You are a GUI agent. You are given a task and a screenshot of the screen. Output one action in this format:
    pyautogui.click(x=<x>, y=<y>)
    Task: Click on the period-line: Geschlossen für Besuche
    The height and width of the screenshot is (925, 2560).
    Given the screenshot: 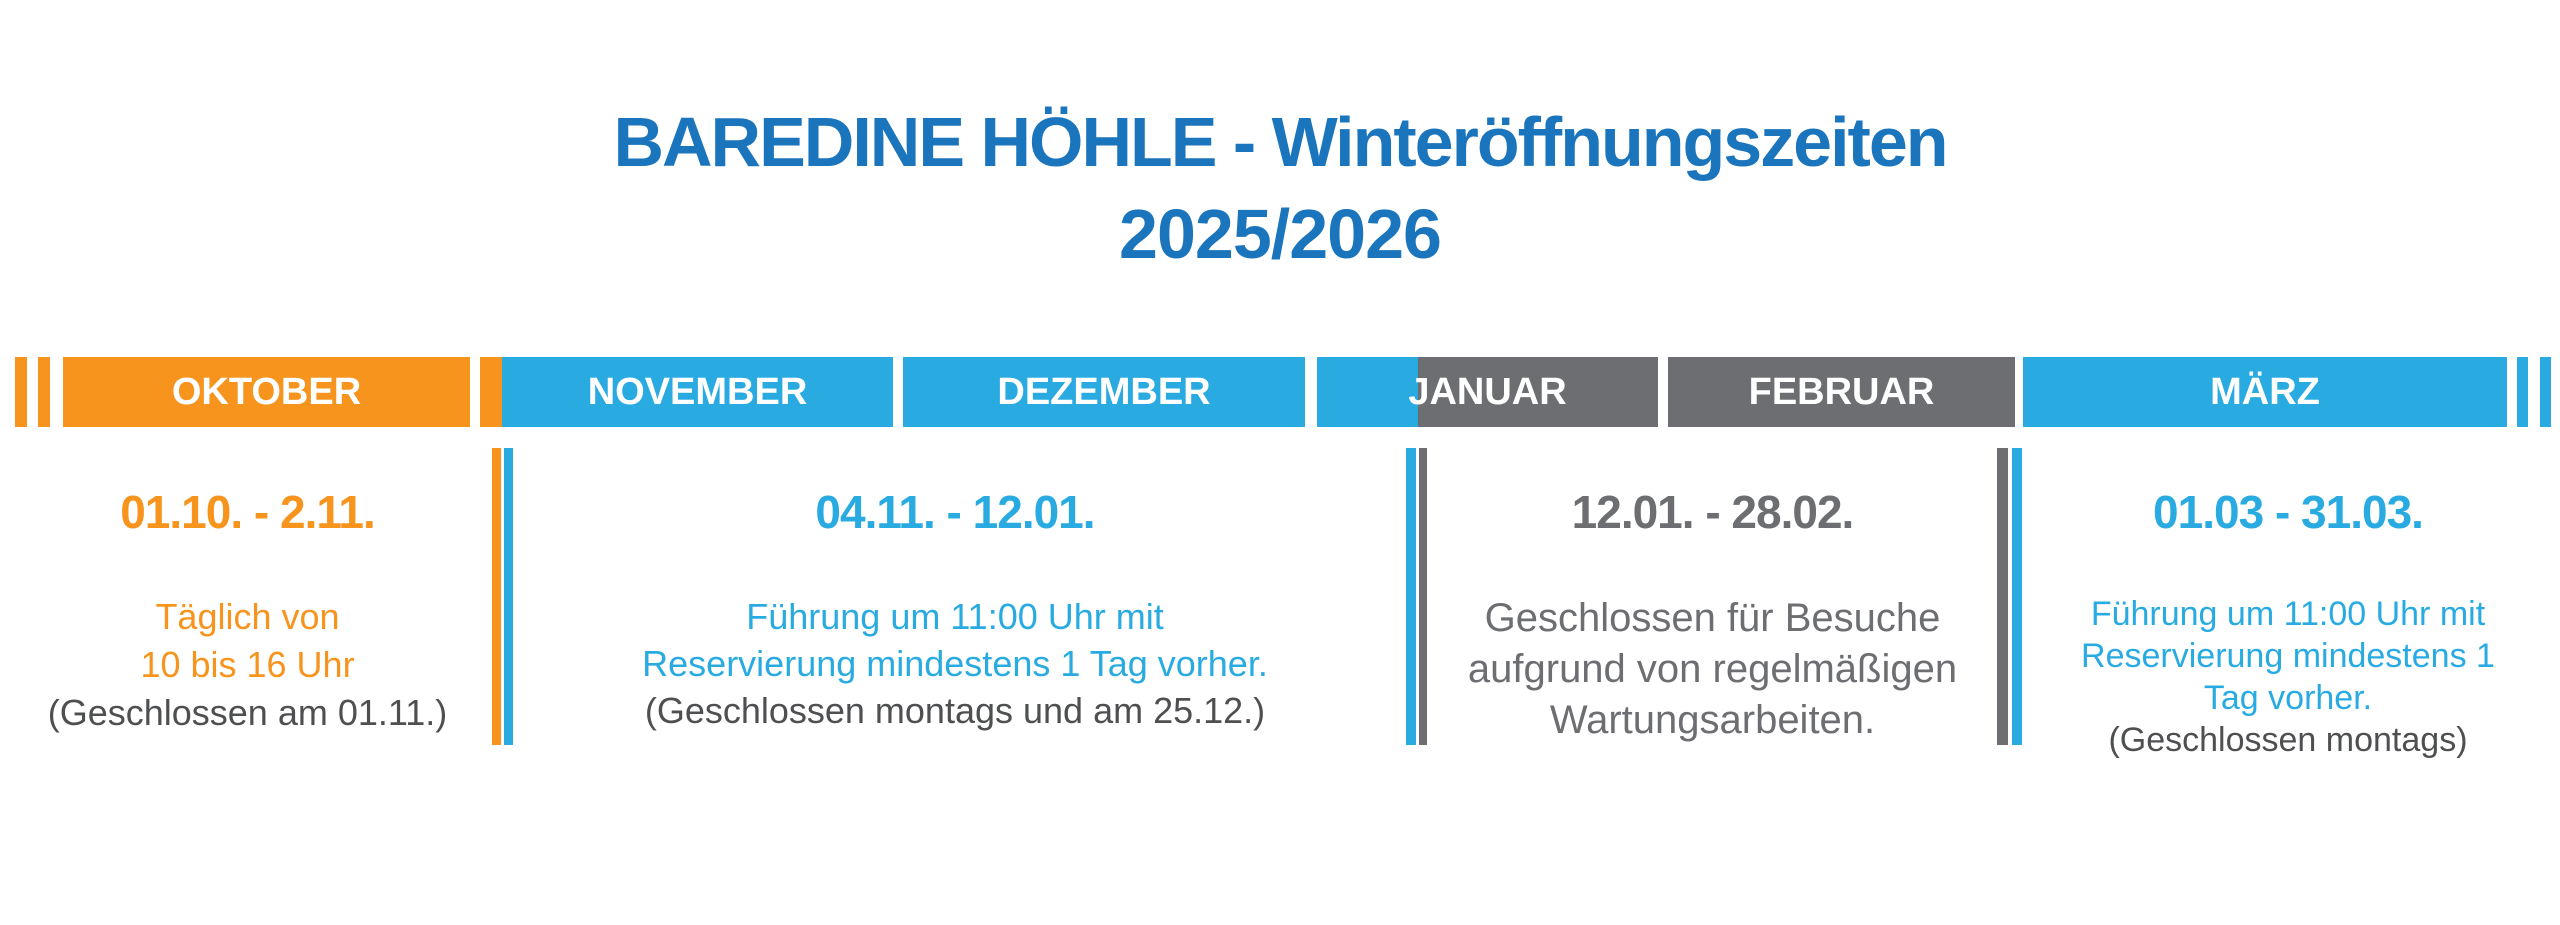 What is the action you would take?
    pyautogui.click(x=1712, y=618)
    